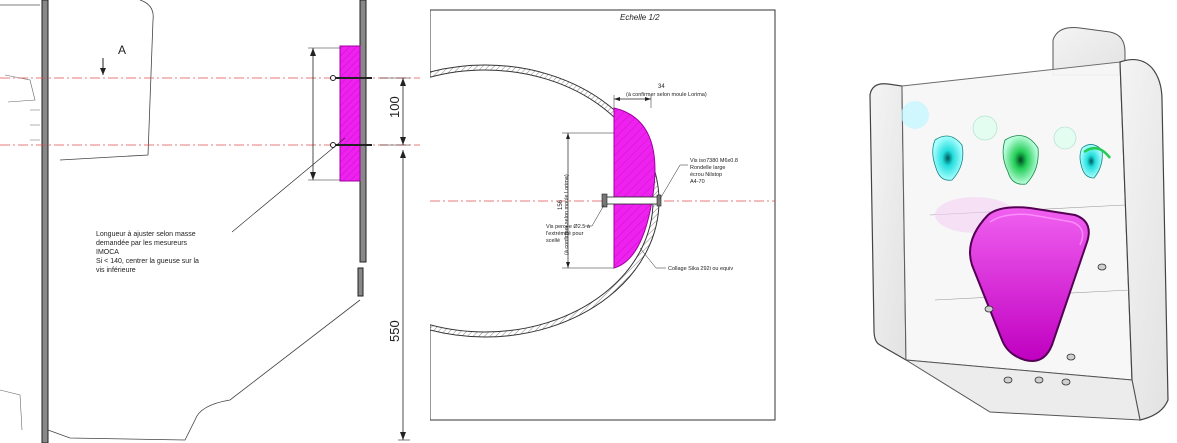 The width and height of the screenshot is (1177, 443). What do you see at coordinates (632, 200) in the screenshot?
I see `screw-detail` at bounding box center [632, 200].